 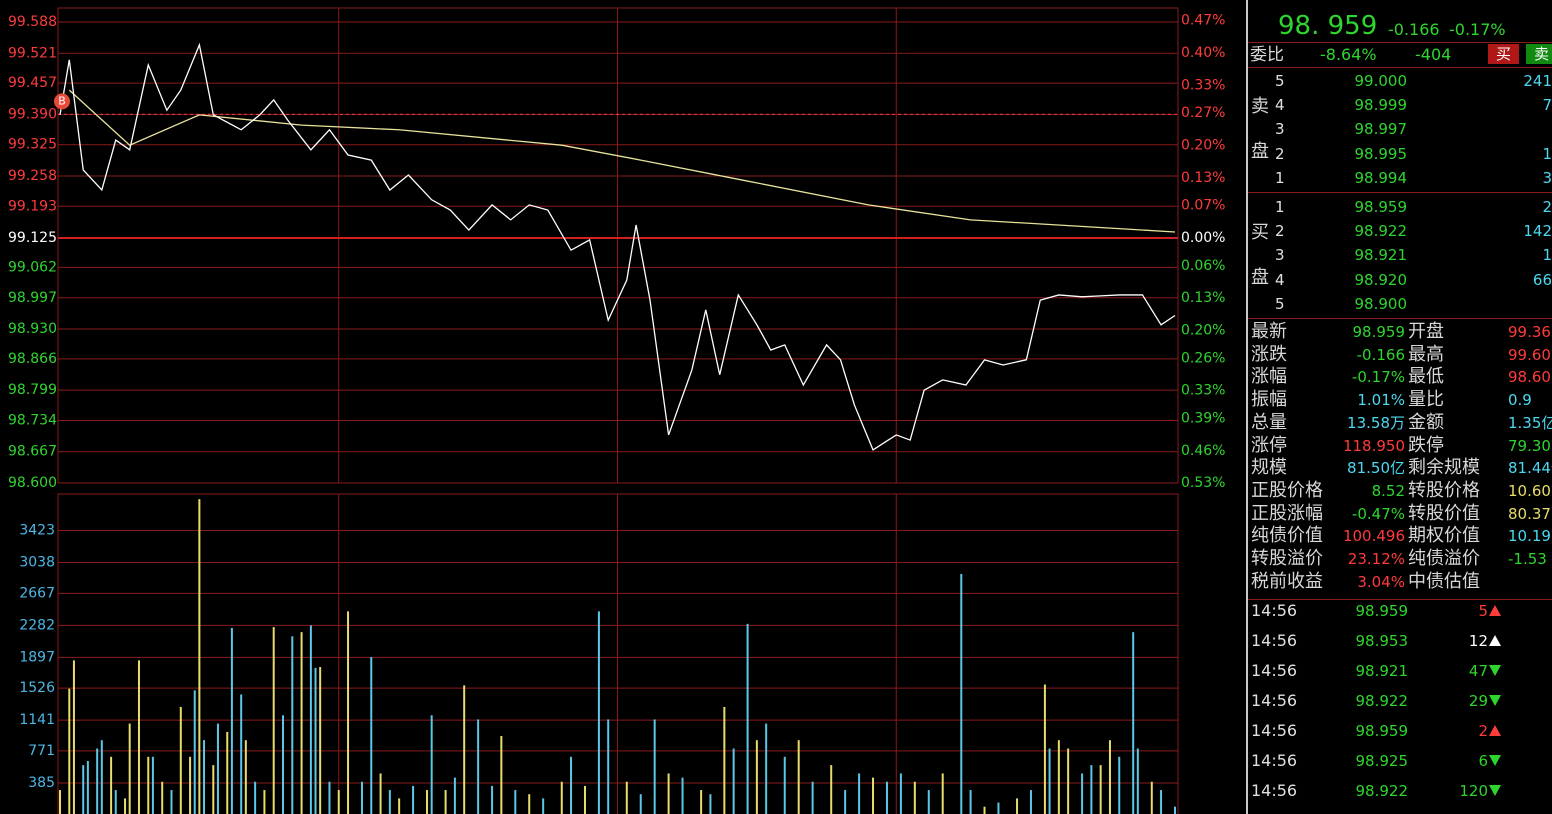 What do you see at coordinates (1376, 559) in the screenshot?
I see `stat-value: 23.12%` at bounding box center [1376, 559].